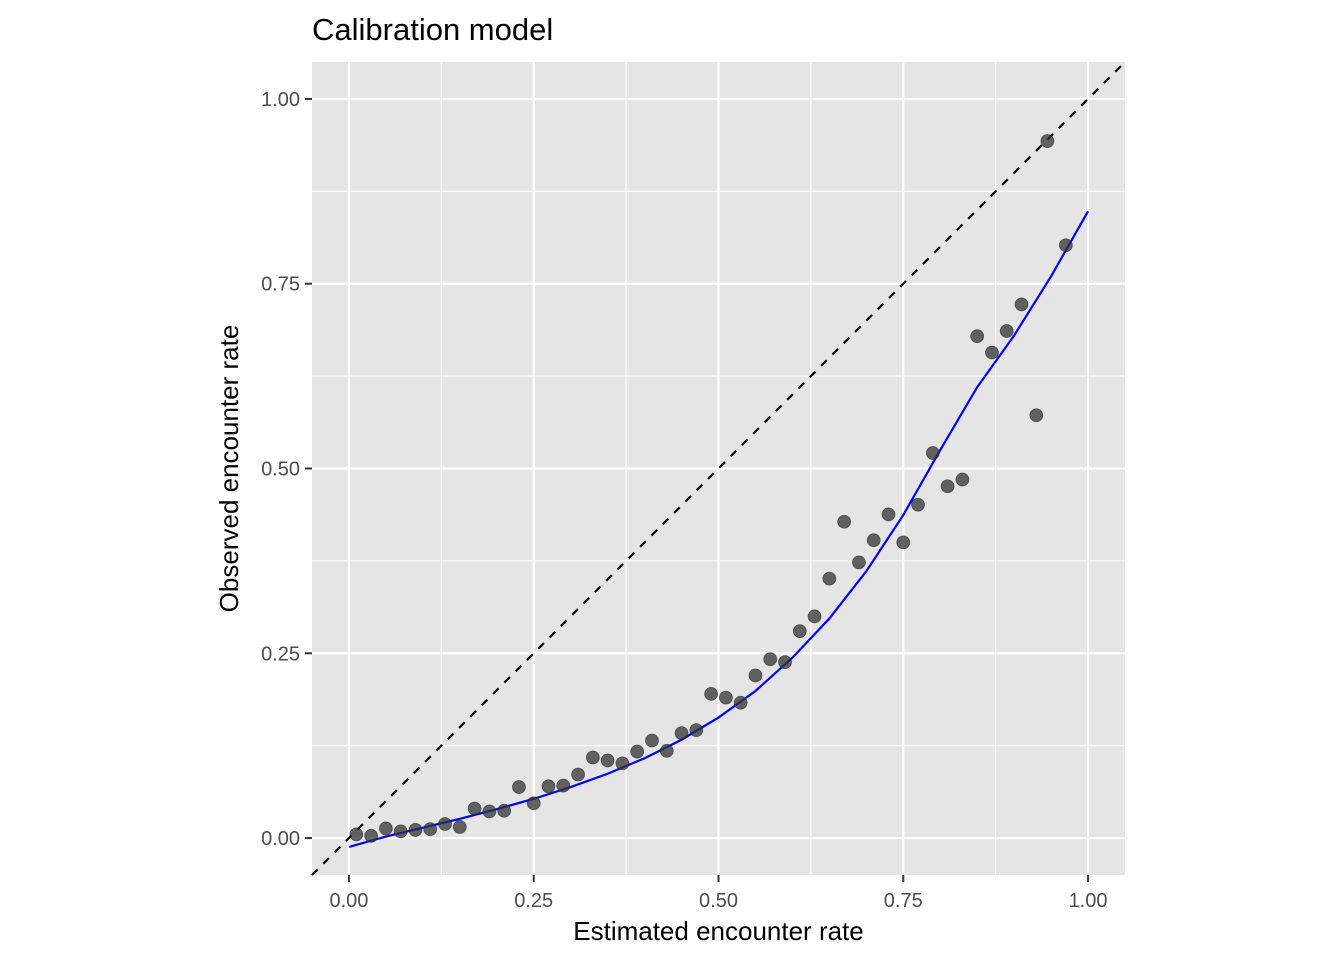  What do you see at coordinates (533, 901) in the screenshot?
I see `x-tick-label: 0.25` at bounding box center [533, 901].